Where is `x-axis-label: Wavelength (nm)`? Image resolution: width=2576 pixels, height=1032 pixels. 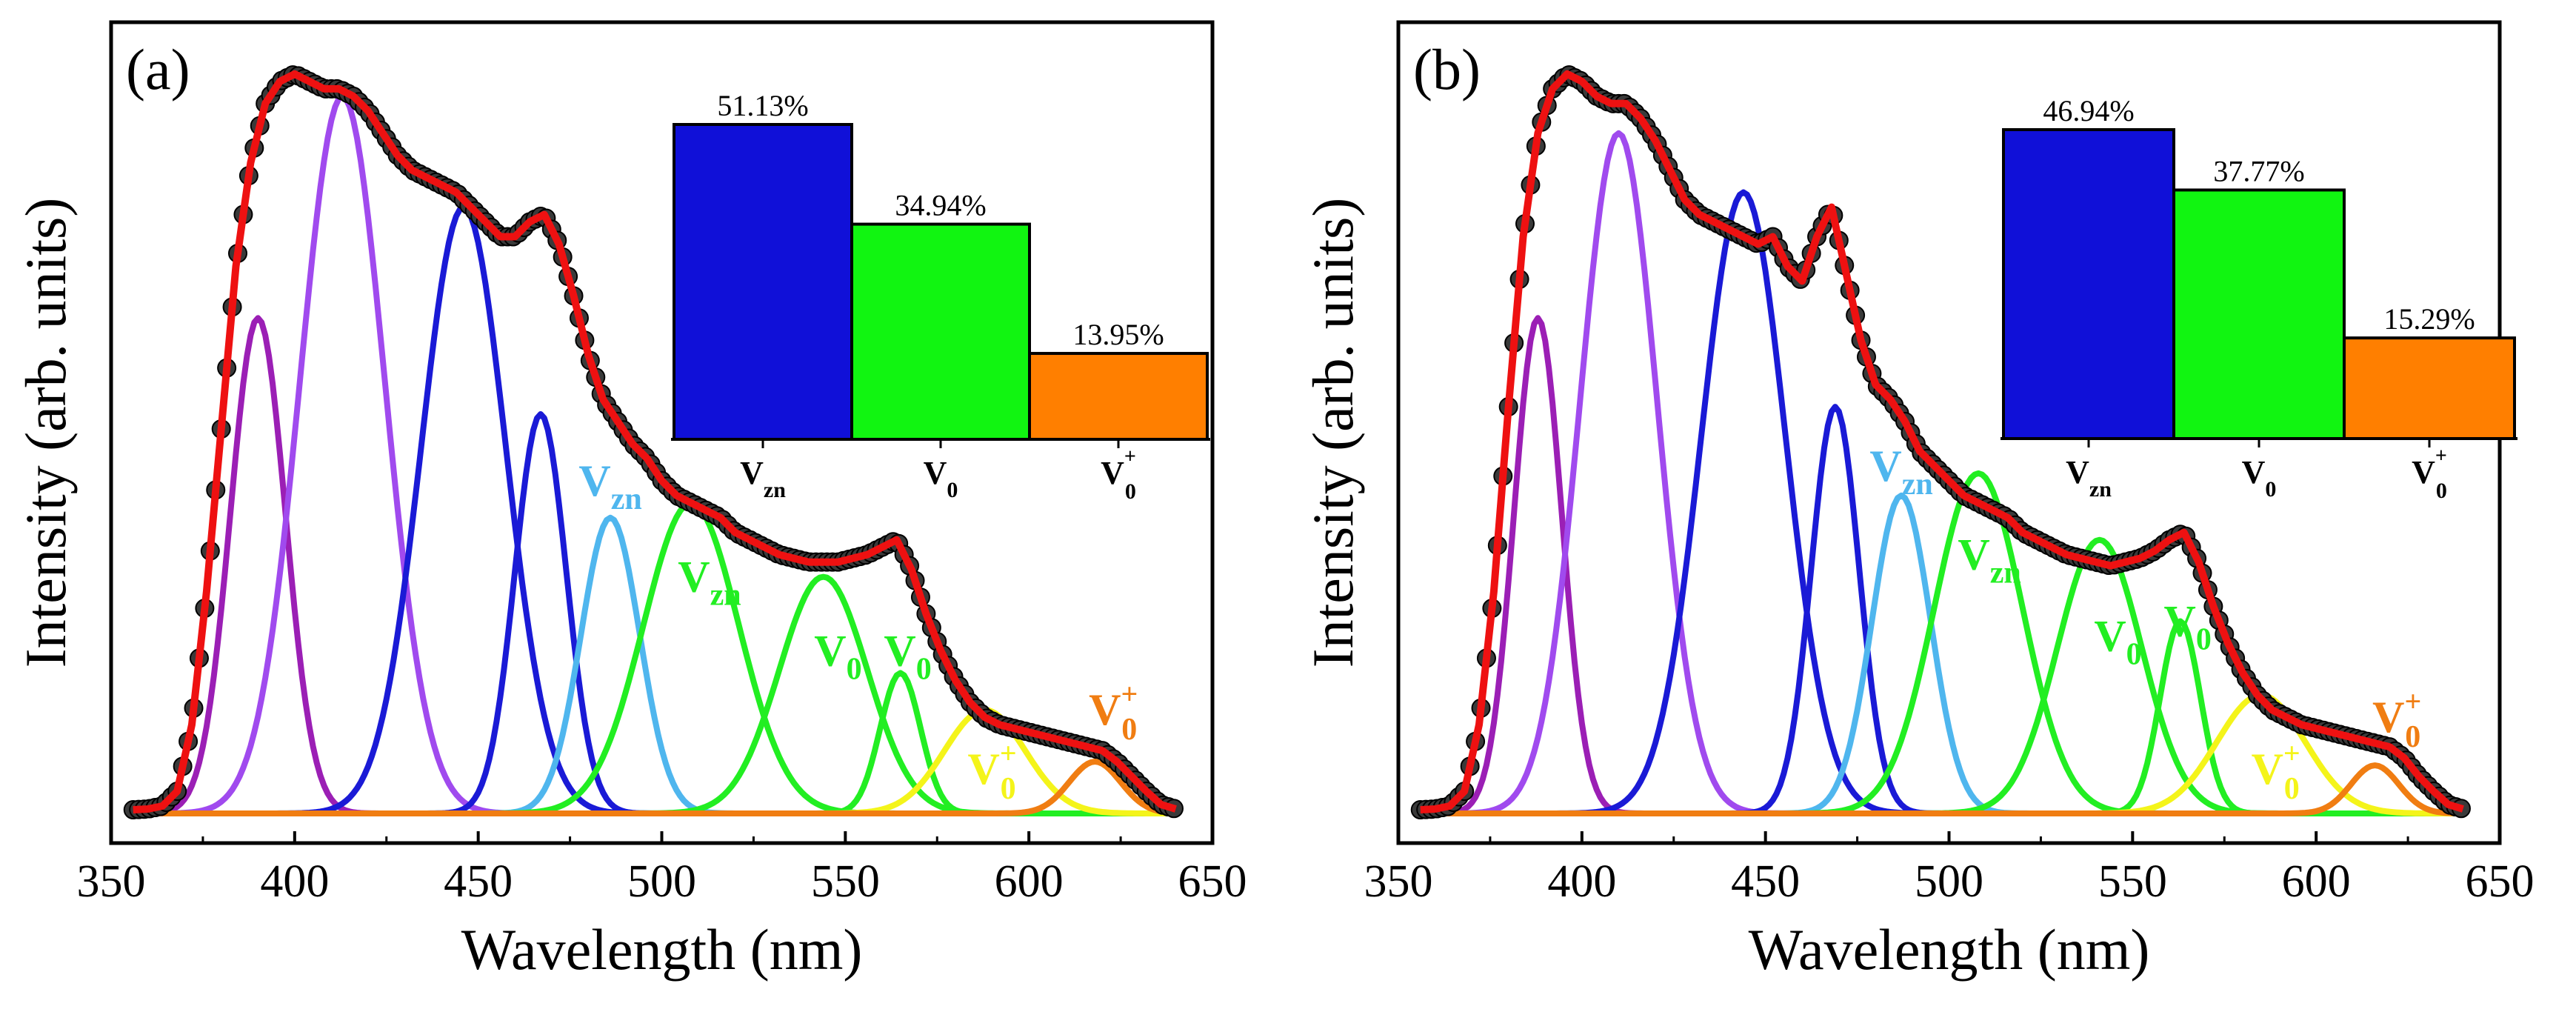
x-axis-label: Wavelength (nm) is located at coordinates (662, 949).